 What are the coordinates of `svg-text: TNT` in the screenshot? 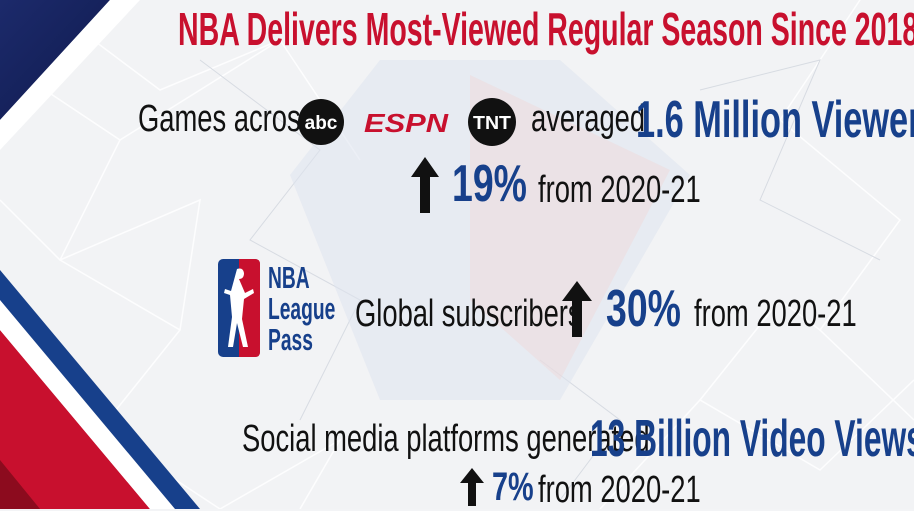 It's located at (492, 123).